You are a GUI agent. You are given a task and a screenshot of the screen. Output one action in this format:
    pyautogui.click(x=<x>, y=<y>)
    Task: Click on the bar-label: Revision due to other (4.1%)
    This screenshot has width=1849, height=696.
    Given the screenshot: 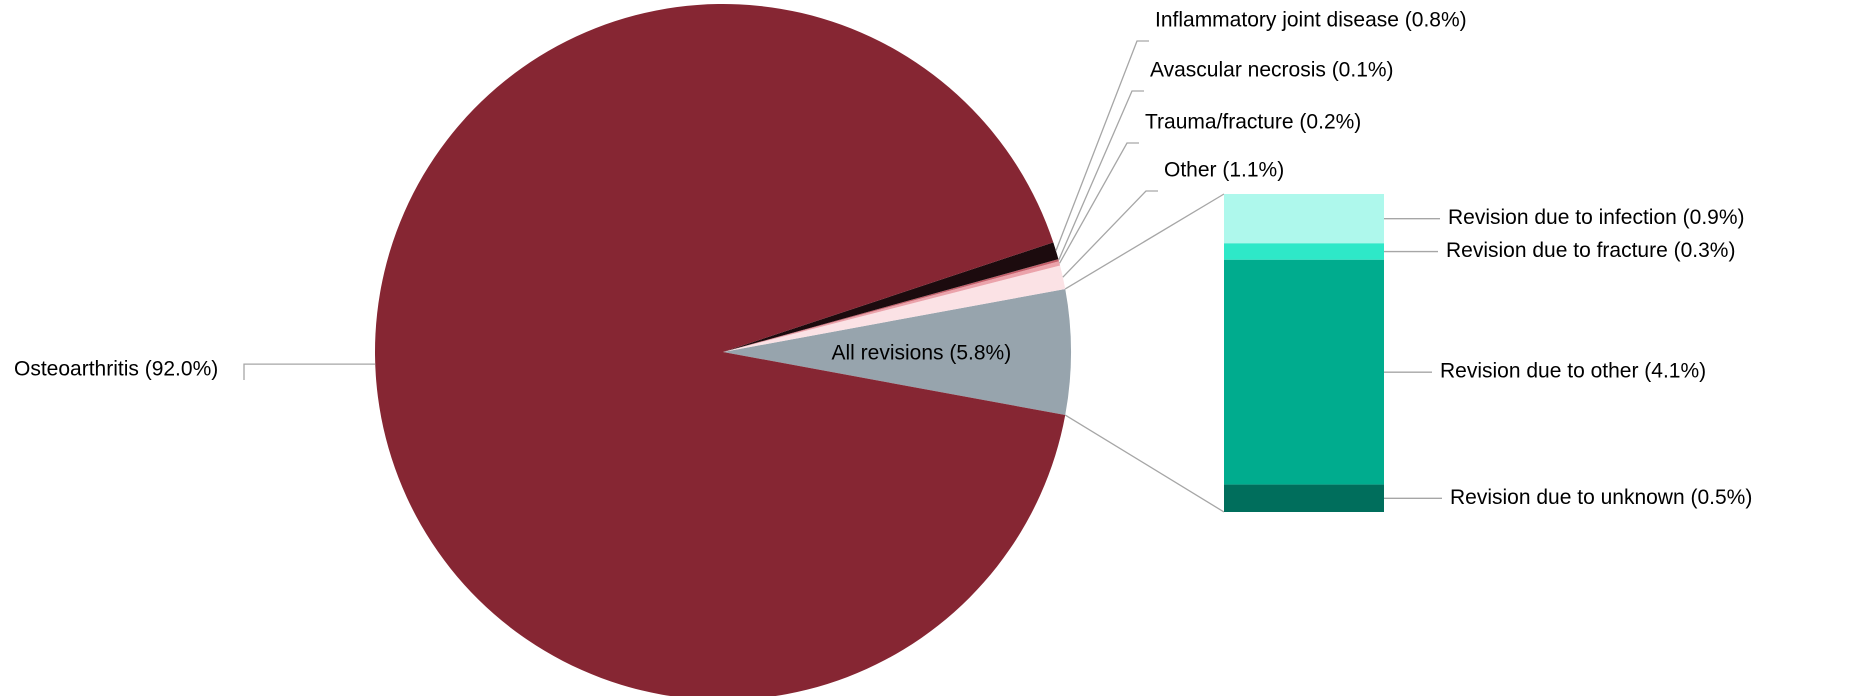 What is the action you would take?
    pyautogui.click(x=1573, y=371)
    